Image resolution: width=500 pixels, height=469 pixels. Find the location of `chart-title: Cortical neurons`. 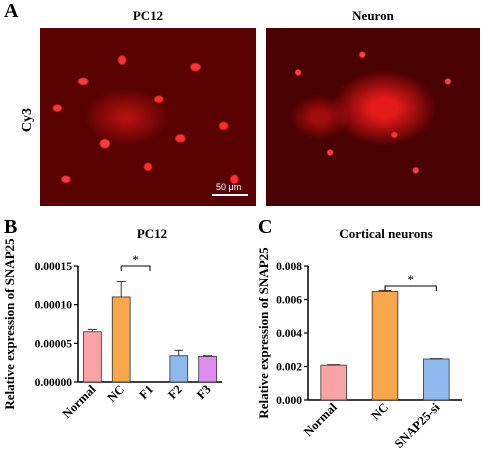

chart-title: Cortical neurons is located at coordinates (385, 233).